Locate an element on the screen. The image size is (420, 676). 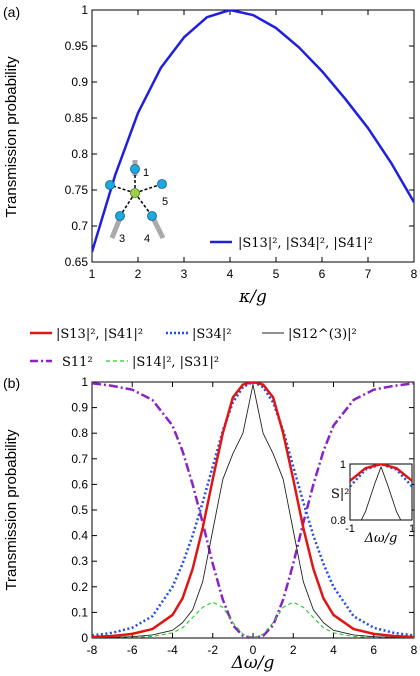
legend-label-black: |S12^(3)|² is located at coordinates (322, 334).